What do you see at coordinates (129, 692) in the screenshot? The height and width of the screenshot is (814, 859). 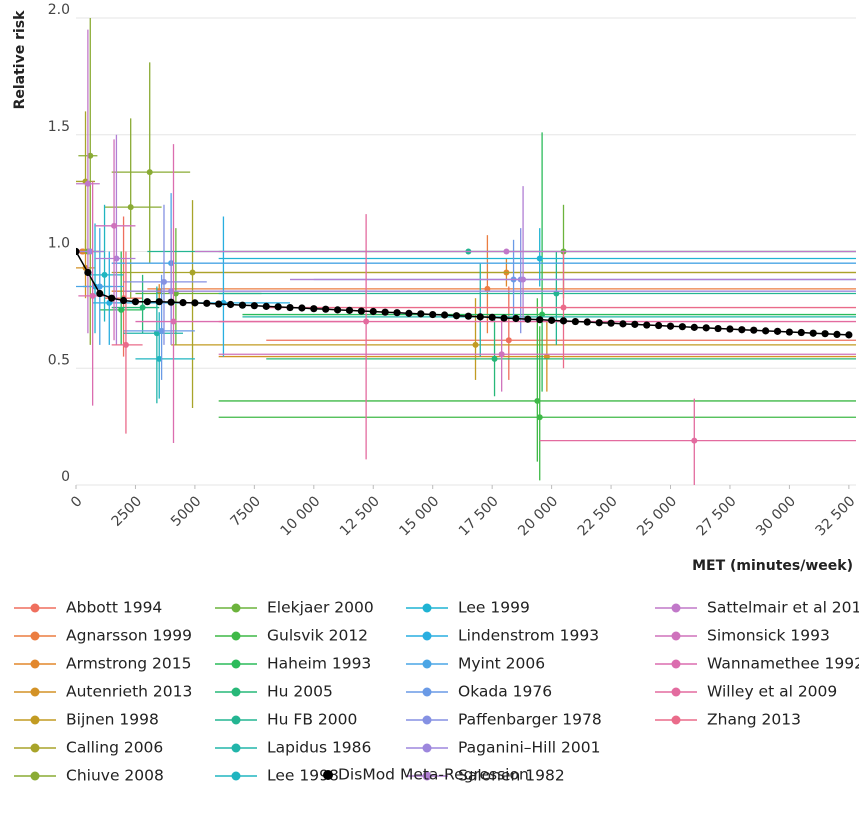 I see `legend-label: Autenrieth 2013` at bounding box center [129, 692].